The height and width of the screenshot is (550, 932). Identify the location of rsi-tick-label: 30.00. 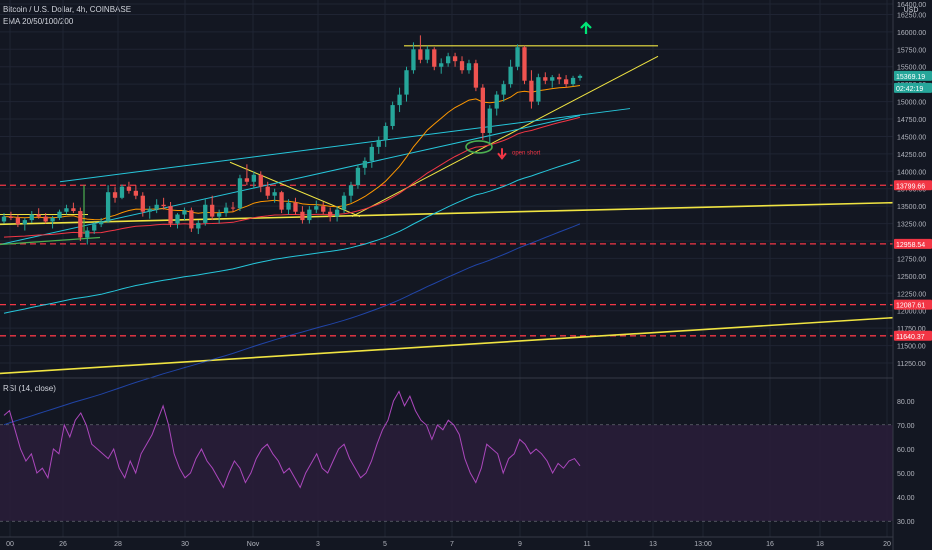
(906, 522).